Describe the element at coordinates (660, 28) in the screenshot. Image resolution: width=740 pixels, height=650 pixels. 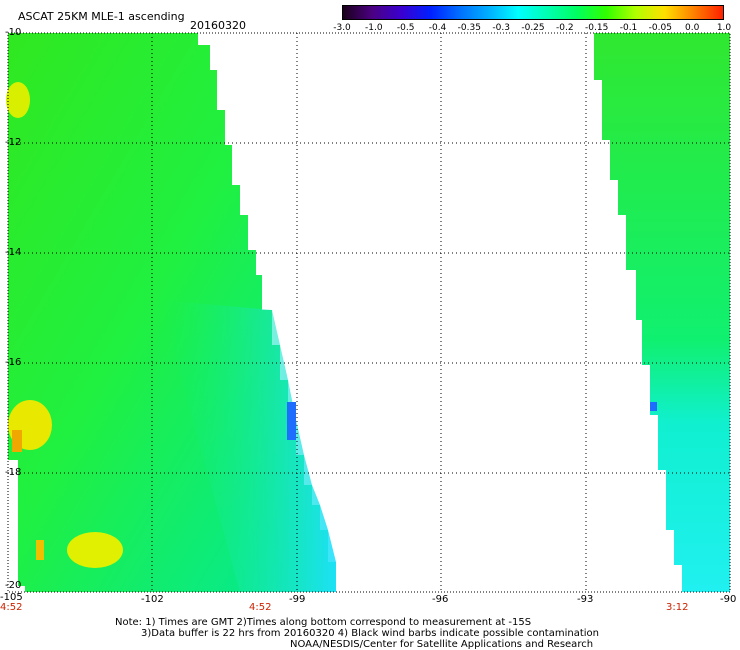
I see `colorbar-tick-label: -0.05` at that location.